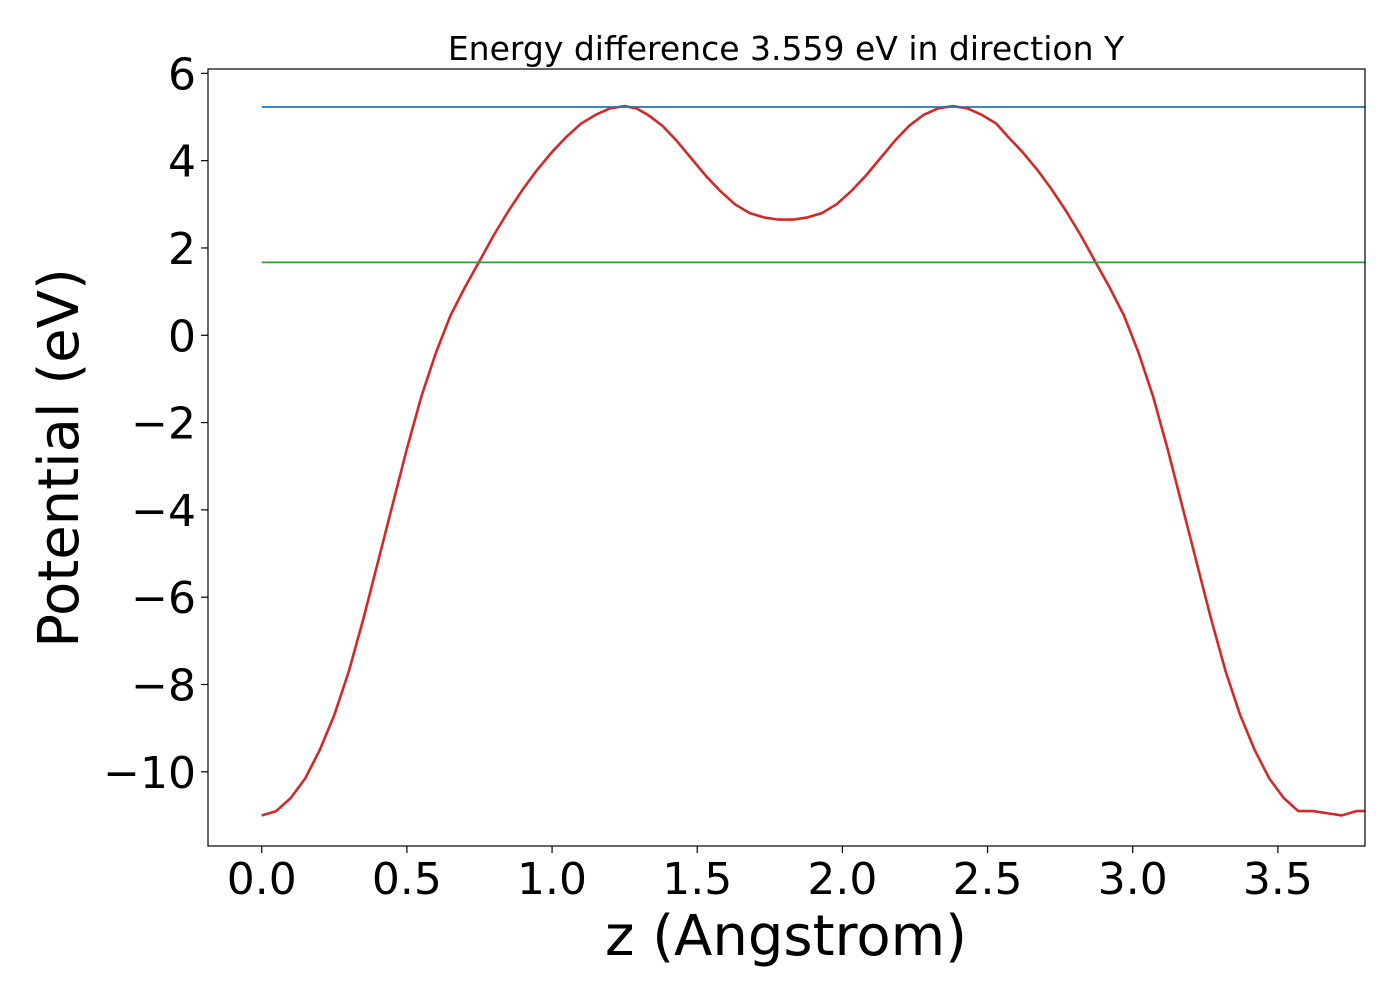 The image size is (1400, 1000). Describe the element at coordinates (182, 336) in the screenshot. I see `y-tick-label: 0` at that location.